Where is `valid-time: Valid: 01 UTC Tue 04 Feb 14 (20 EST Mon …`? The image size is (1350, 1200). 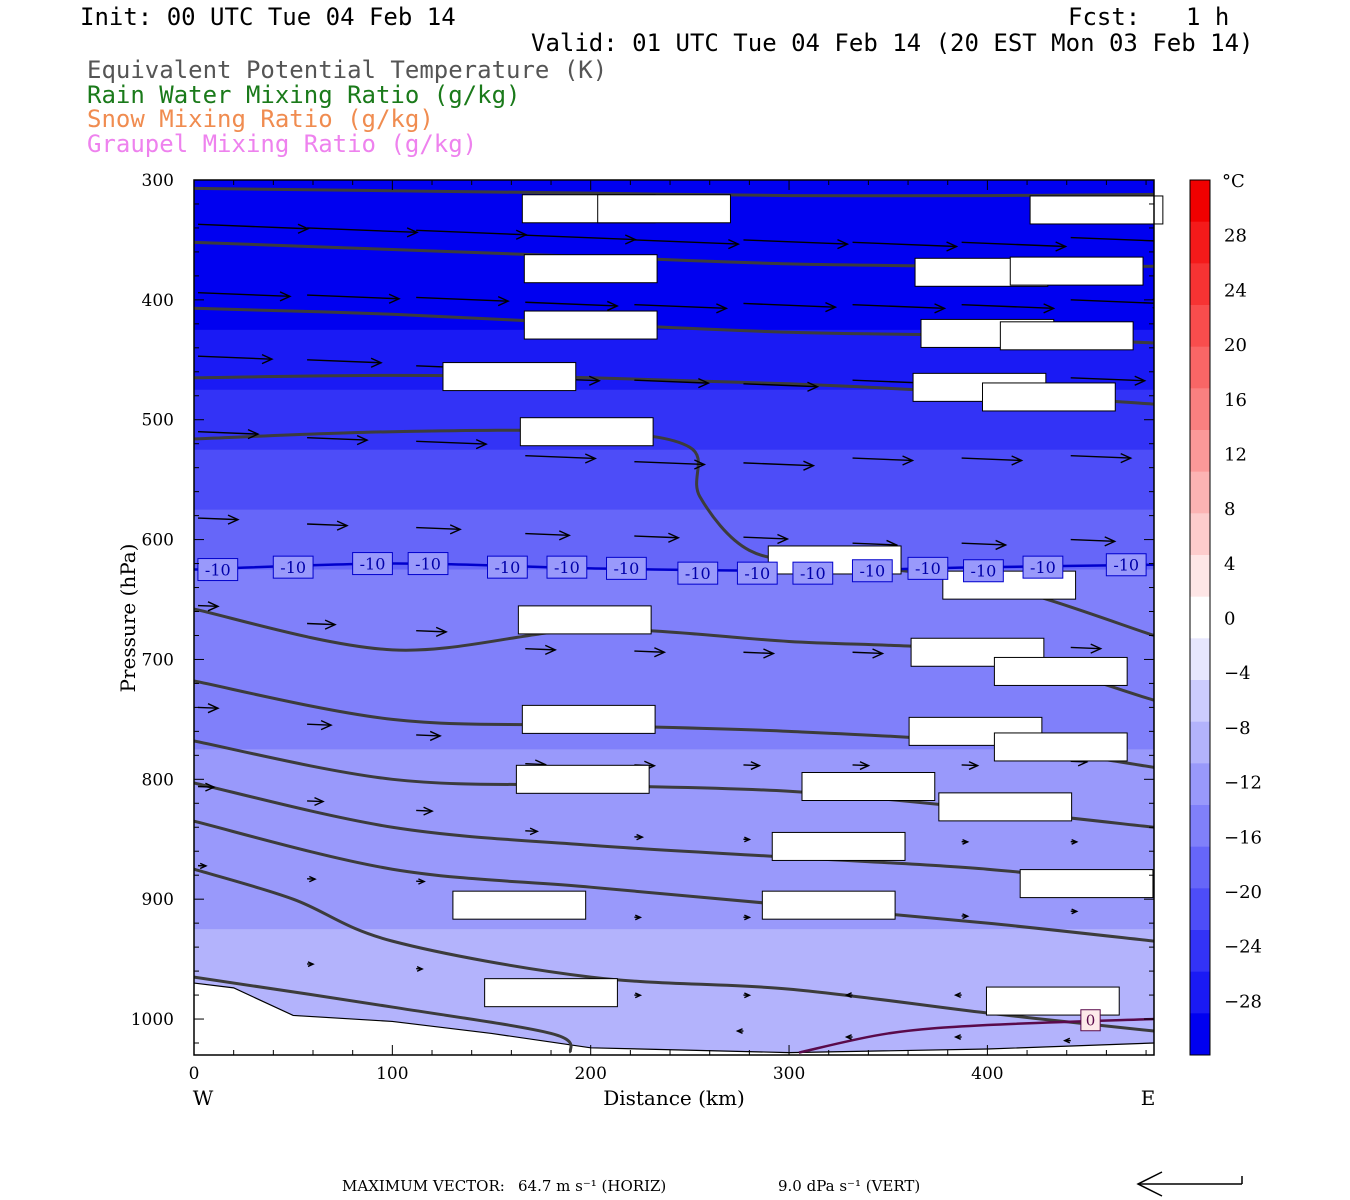
valid-time: Valid: 01 UTC Tue 04 Feb 14 (20 EST Mon … is located at coordinates (892, 43).